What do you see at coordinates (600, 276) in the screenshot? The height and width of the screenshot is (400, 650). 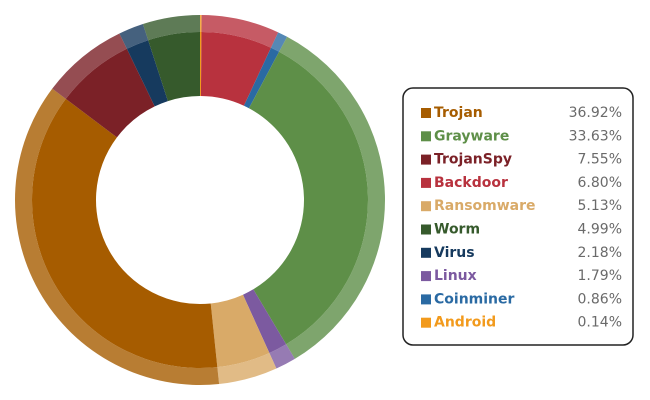 I see `legend-value: 1.79%` at bounding box center [600, 276].